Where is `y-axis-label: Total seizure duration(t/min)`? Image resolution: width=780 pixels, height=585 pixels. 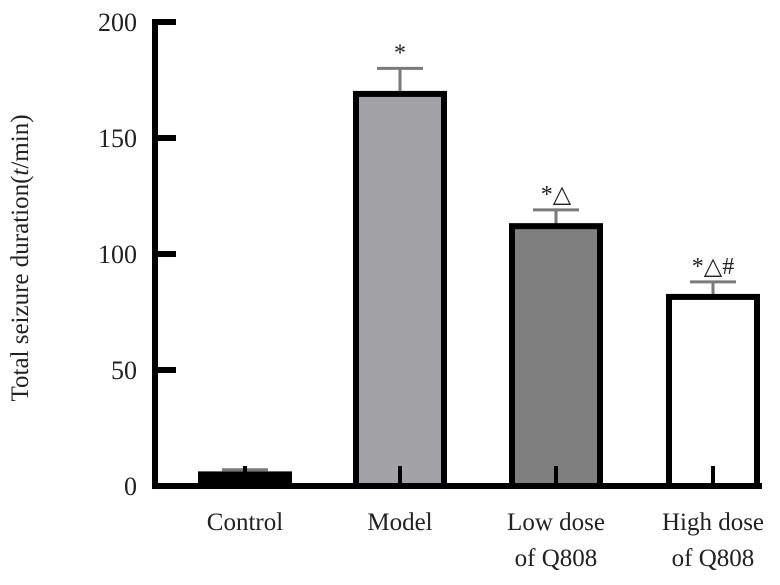 y-axis-label: Total seizure duration(t/min) is located at coordinates (20, 257).